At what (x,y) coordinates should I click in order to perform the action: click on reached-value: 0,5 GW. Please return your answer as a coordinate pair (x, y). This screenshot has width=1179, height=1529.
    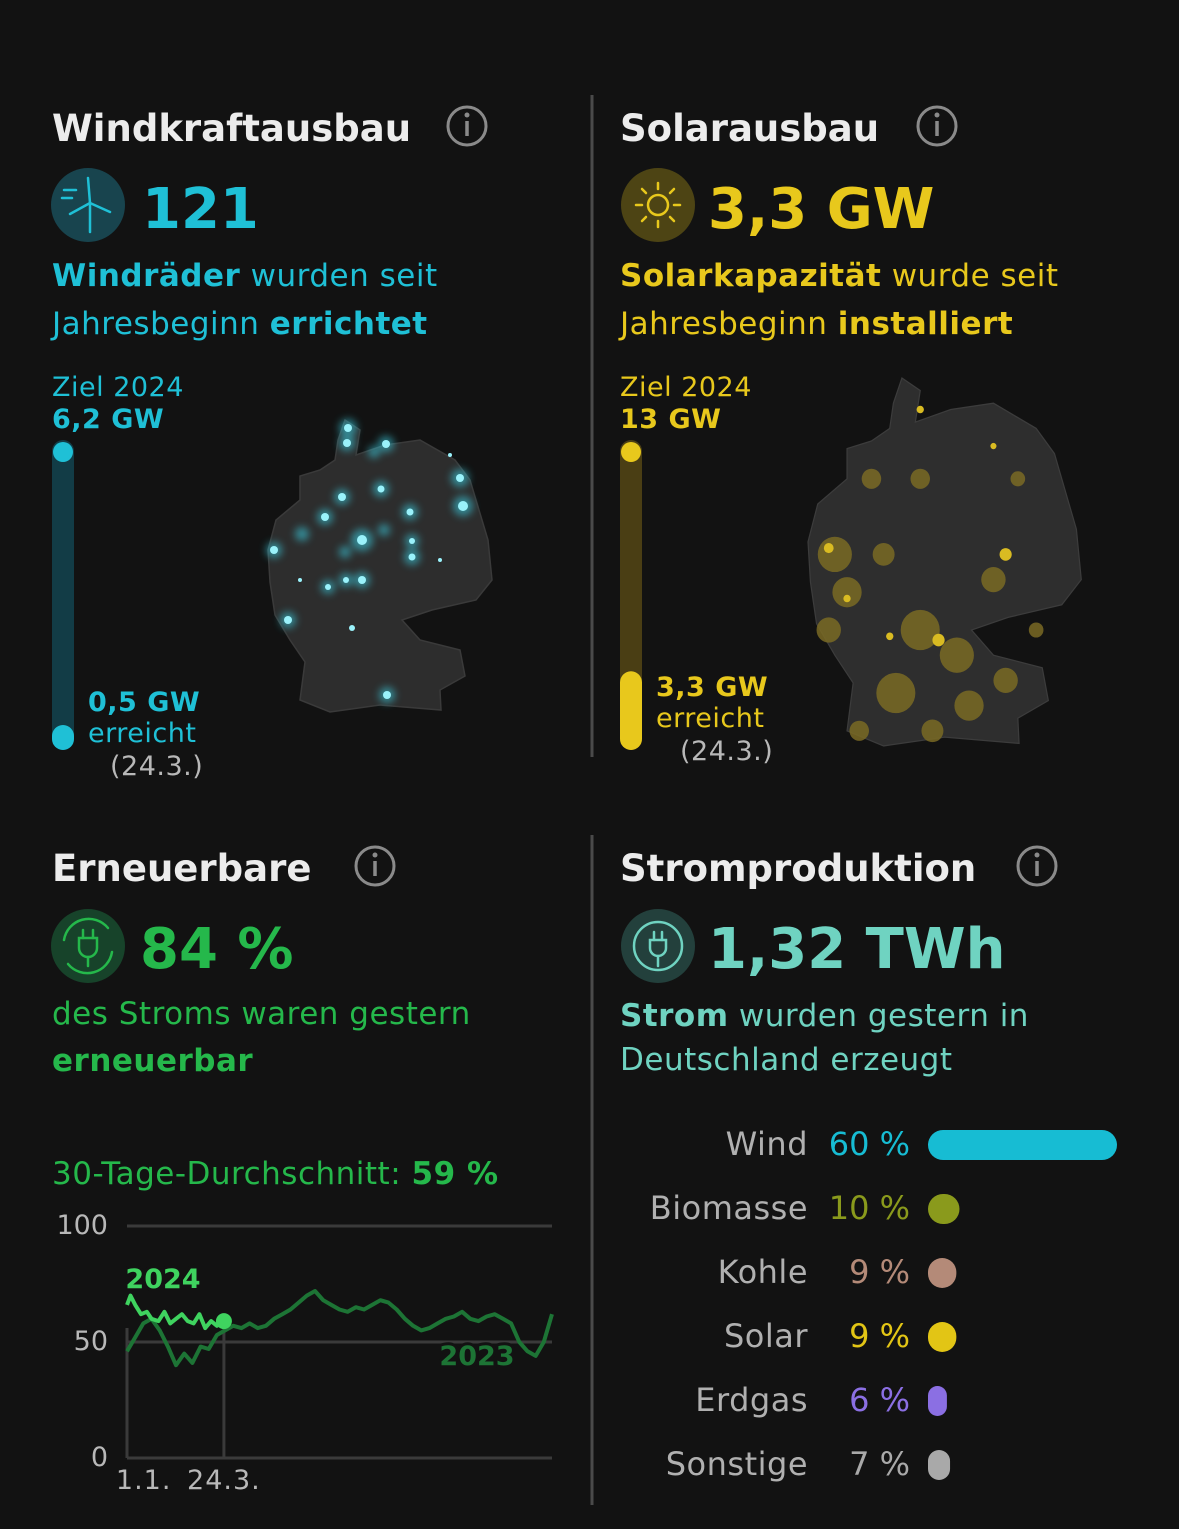
    Looking at the image, I should click on (144, 702).